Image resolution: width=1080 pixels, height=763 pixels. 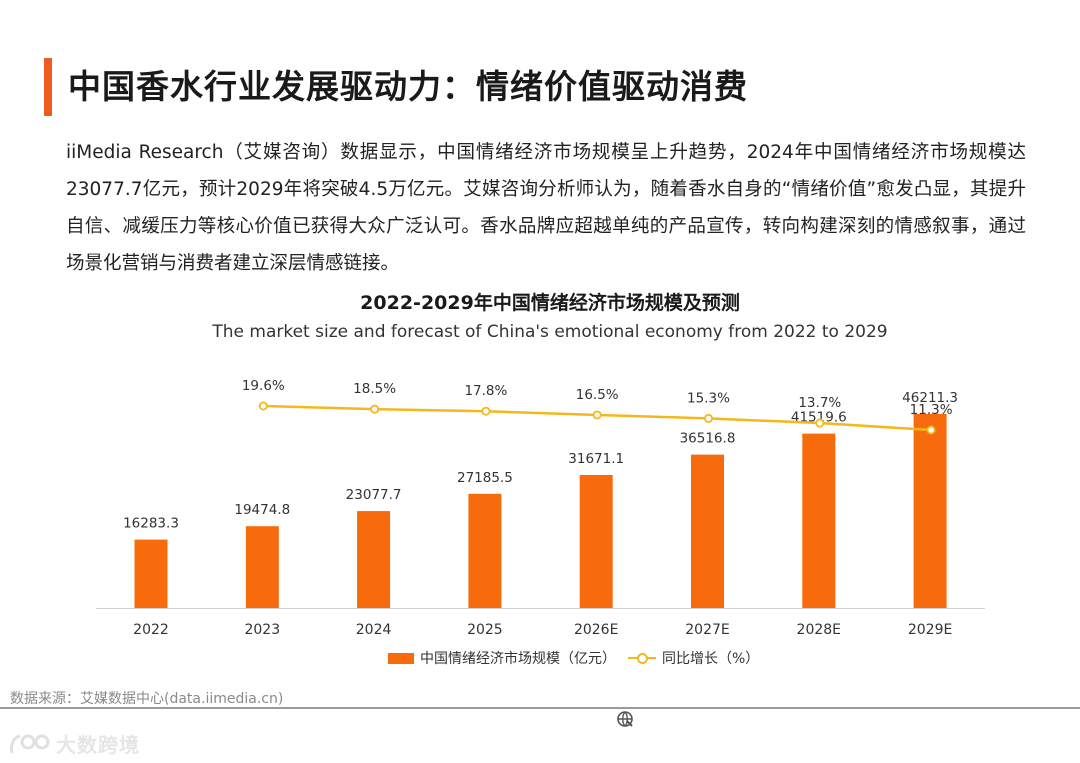 I want to click on x-tick-label-2022: 2022, so click(x=151, y=630).